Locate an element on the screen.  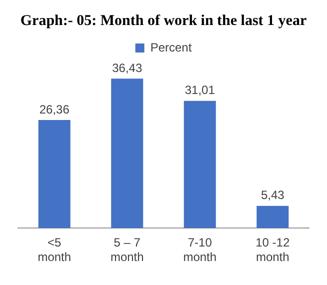
x-tick-label: 10 -12 month is located at coordinates (273, 250).